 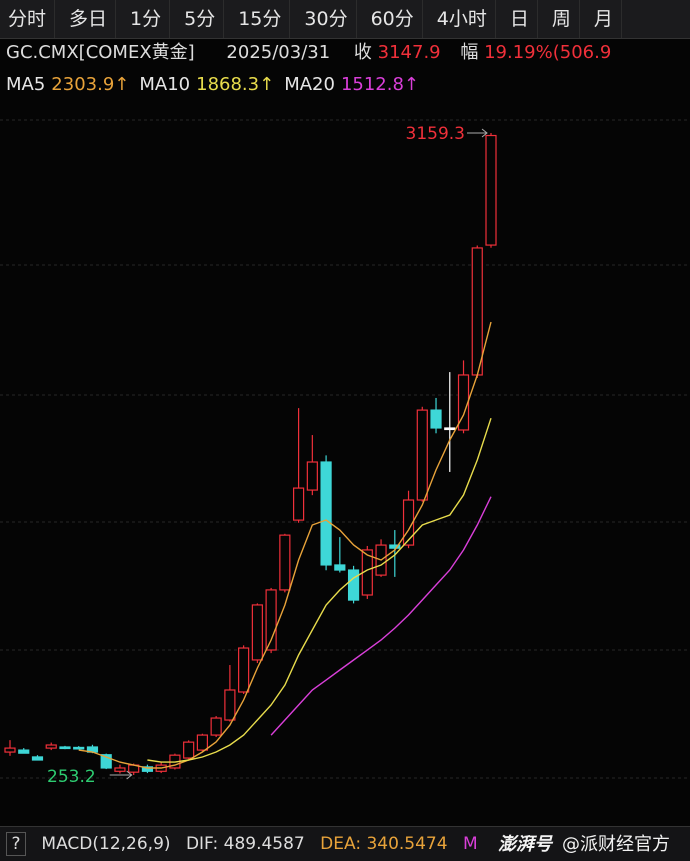 What do you see at coordinates (604, 19) in the screenshot?
I see `period-tab: 月` at bounding box center [604, 19].